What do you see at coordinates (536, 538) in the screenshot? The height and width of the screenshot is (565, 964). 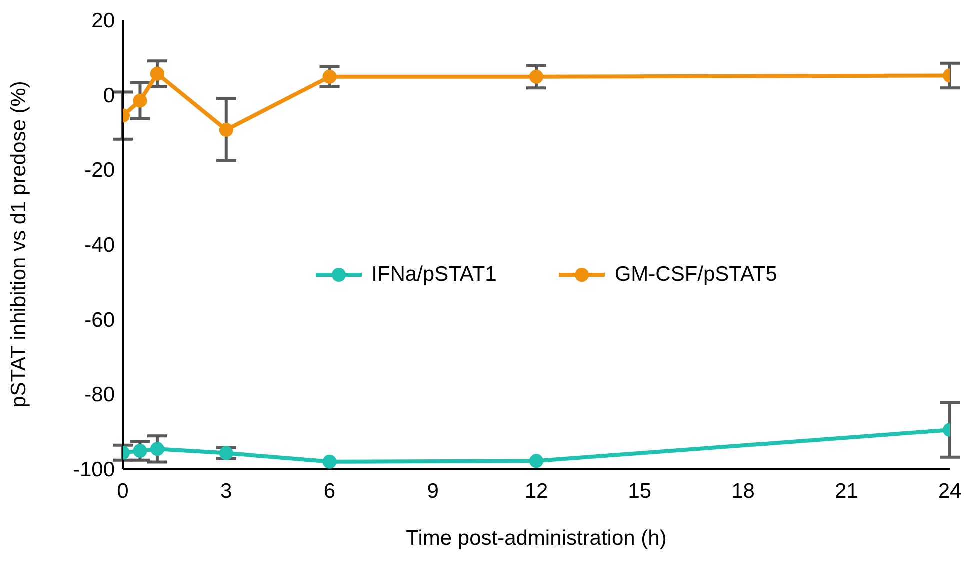 I see `x-axis-title: Time post-administration (h)` at bounding box center [536, 538].